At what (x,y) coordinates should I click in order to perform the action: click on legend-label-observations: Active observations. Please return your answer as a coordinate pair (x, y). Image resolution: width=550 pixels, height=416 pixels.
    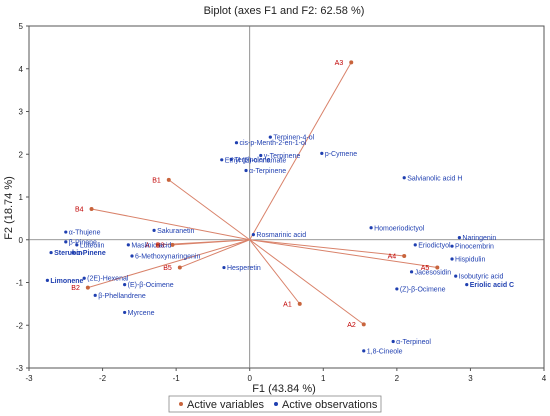
    Looking at the image, I should click on (330, 405).